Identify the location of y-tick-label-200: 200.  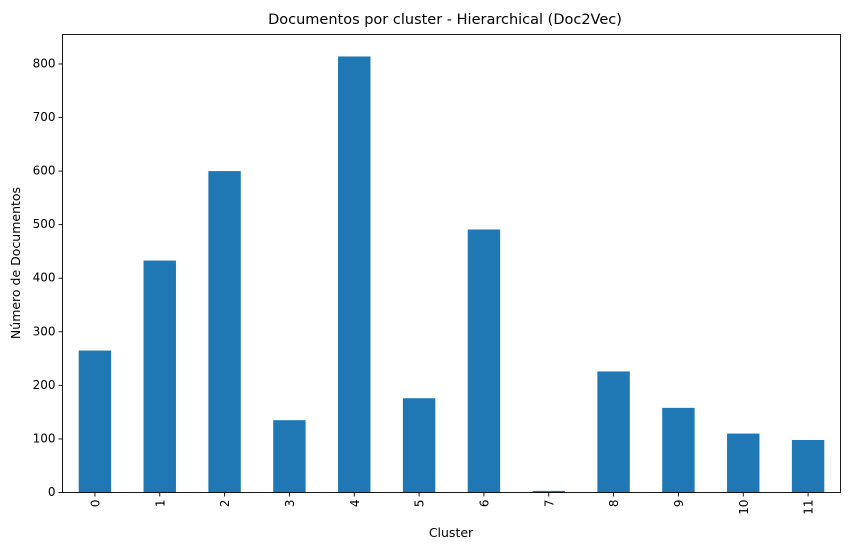
(44, 385).